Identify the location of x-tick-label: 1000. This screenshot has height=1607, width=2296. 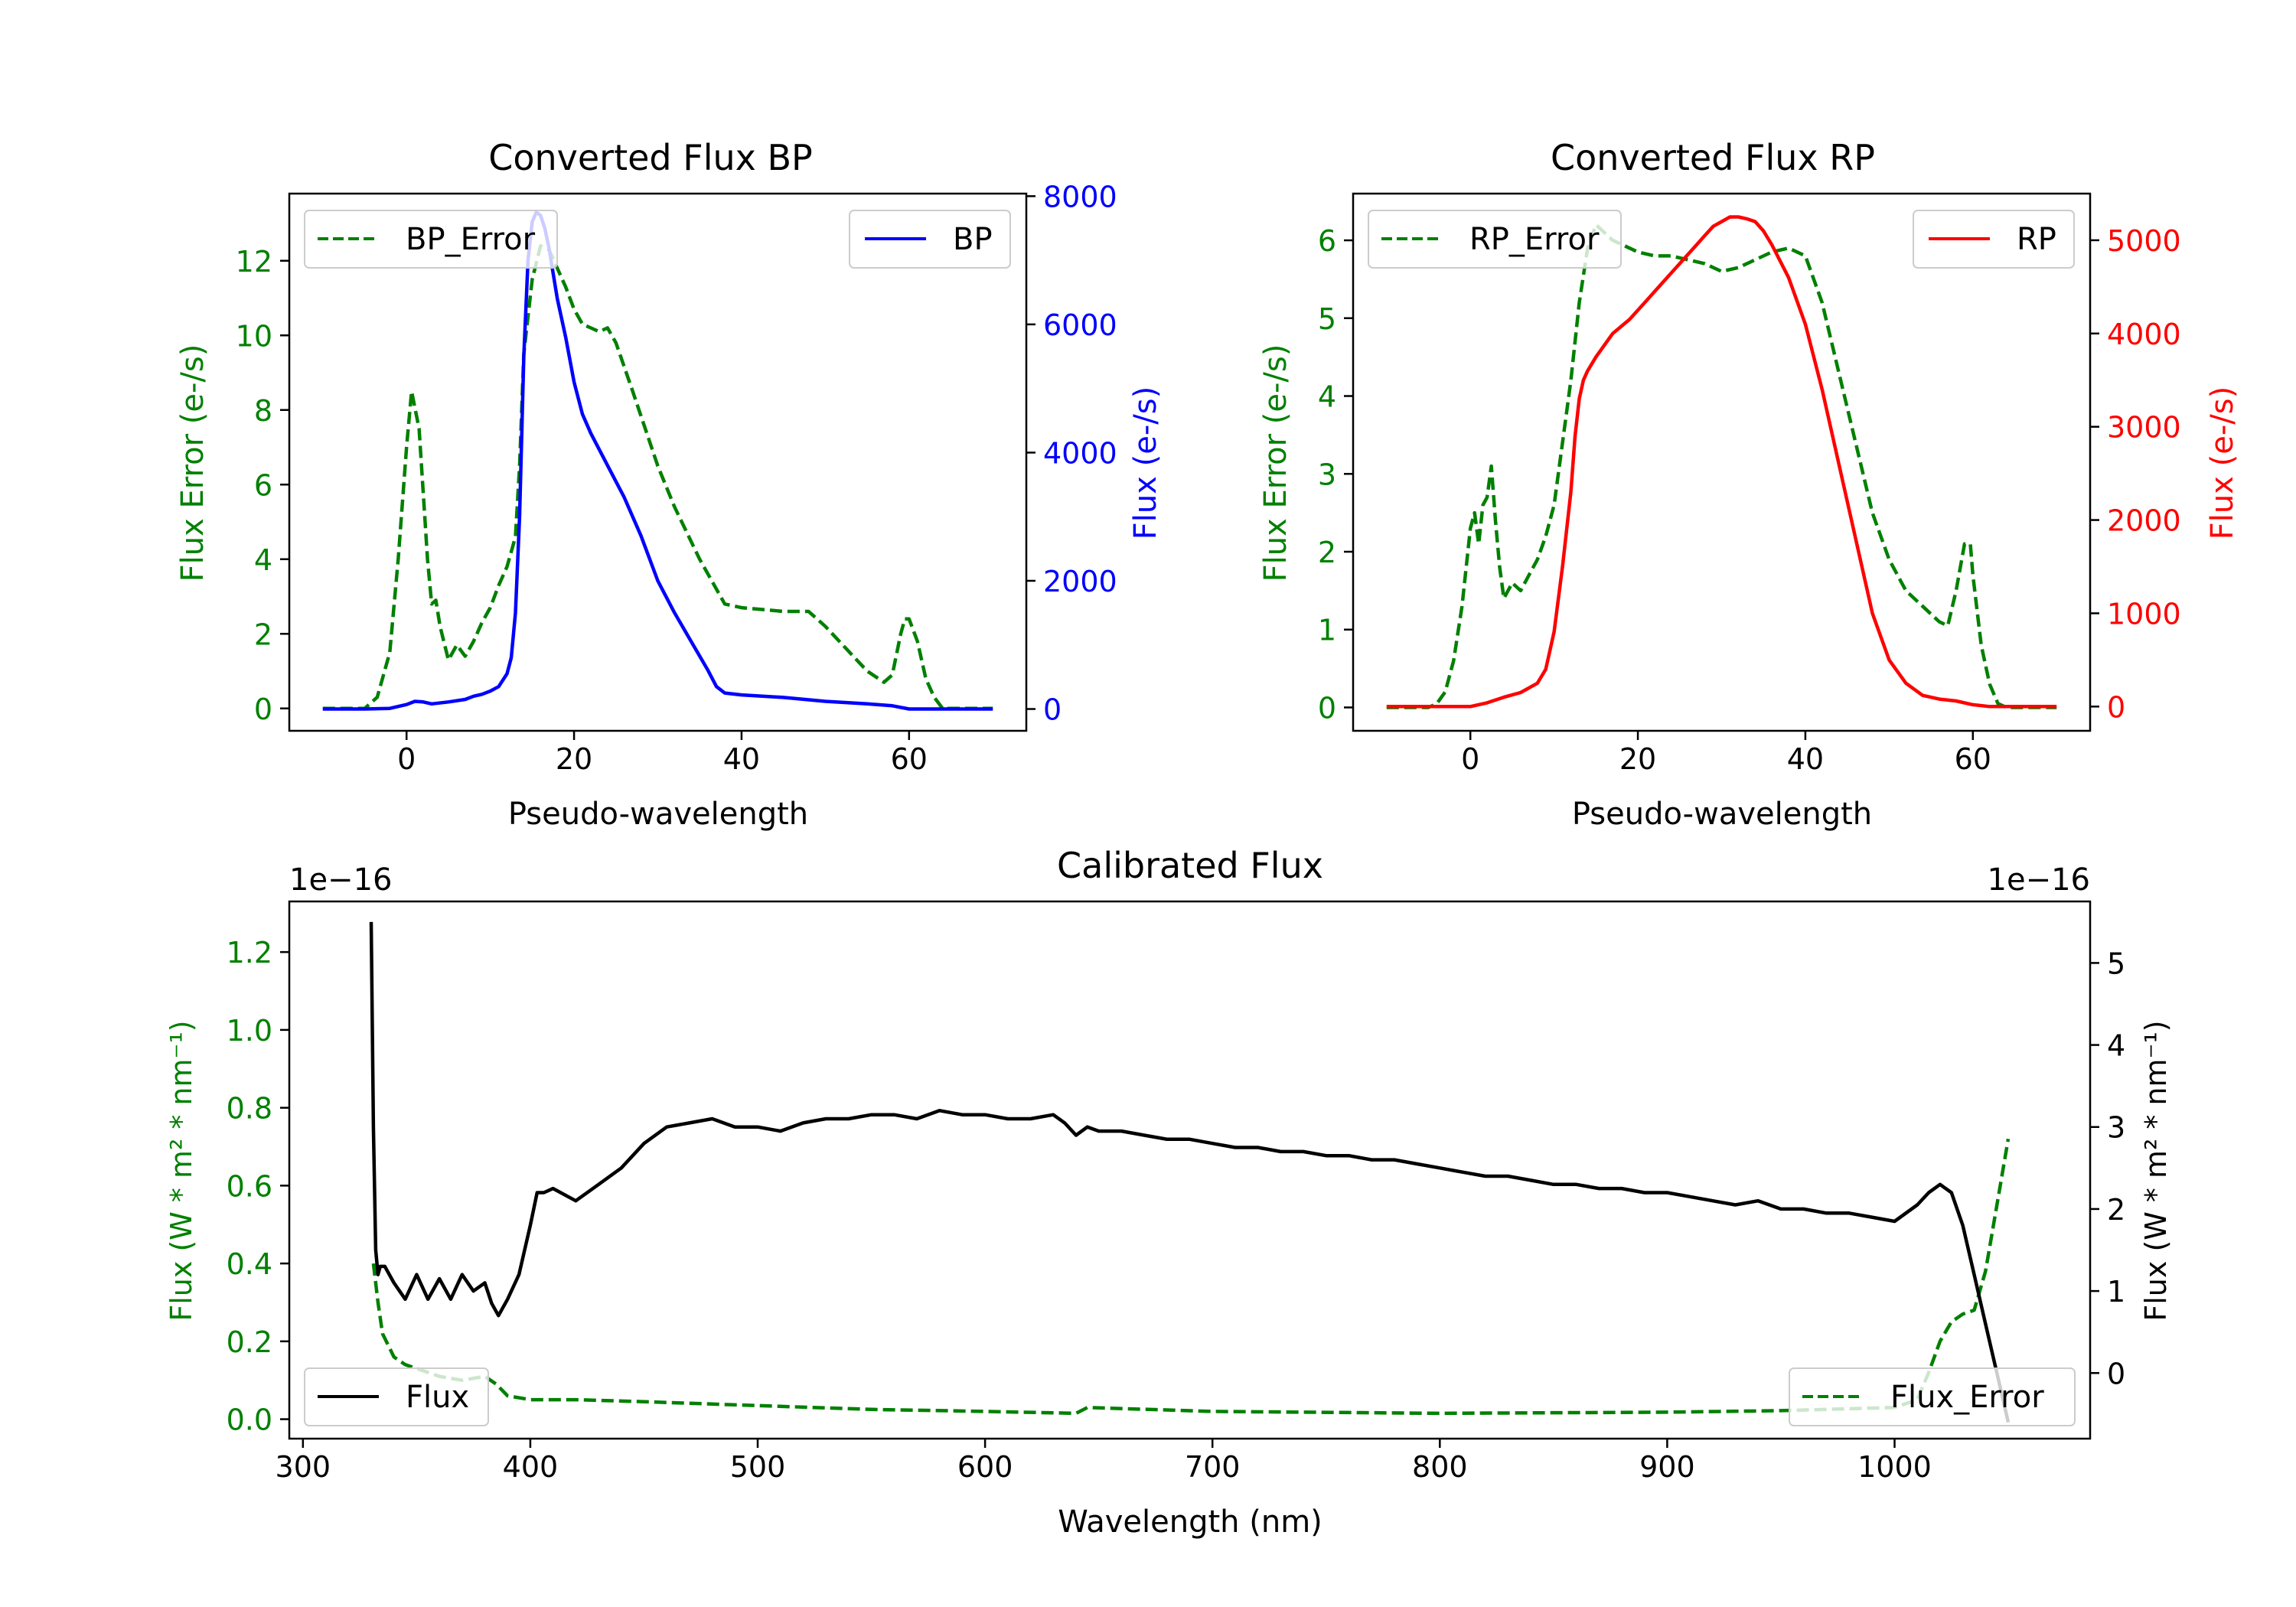
(1894, 1467).